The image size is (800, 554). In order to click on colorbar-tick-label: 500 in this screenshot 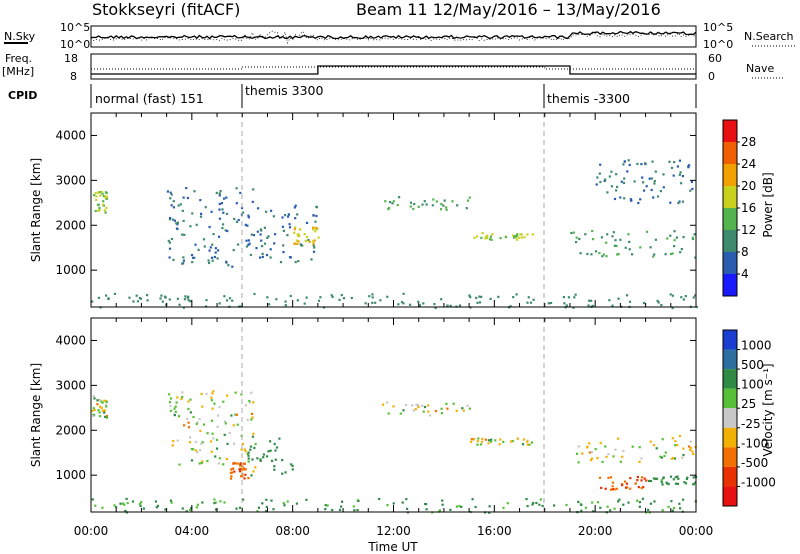, I will do `click(752, 365)`.